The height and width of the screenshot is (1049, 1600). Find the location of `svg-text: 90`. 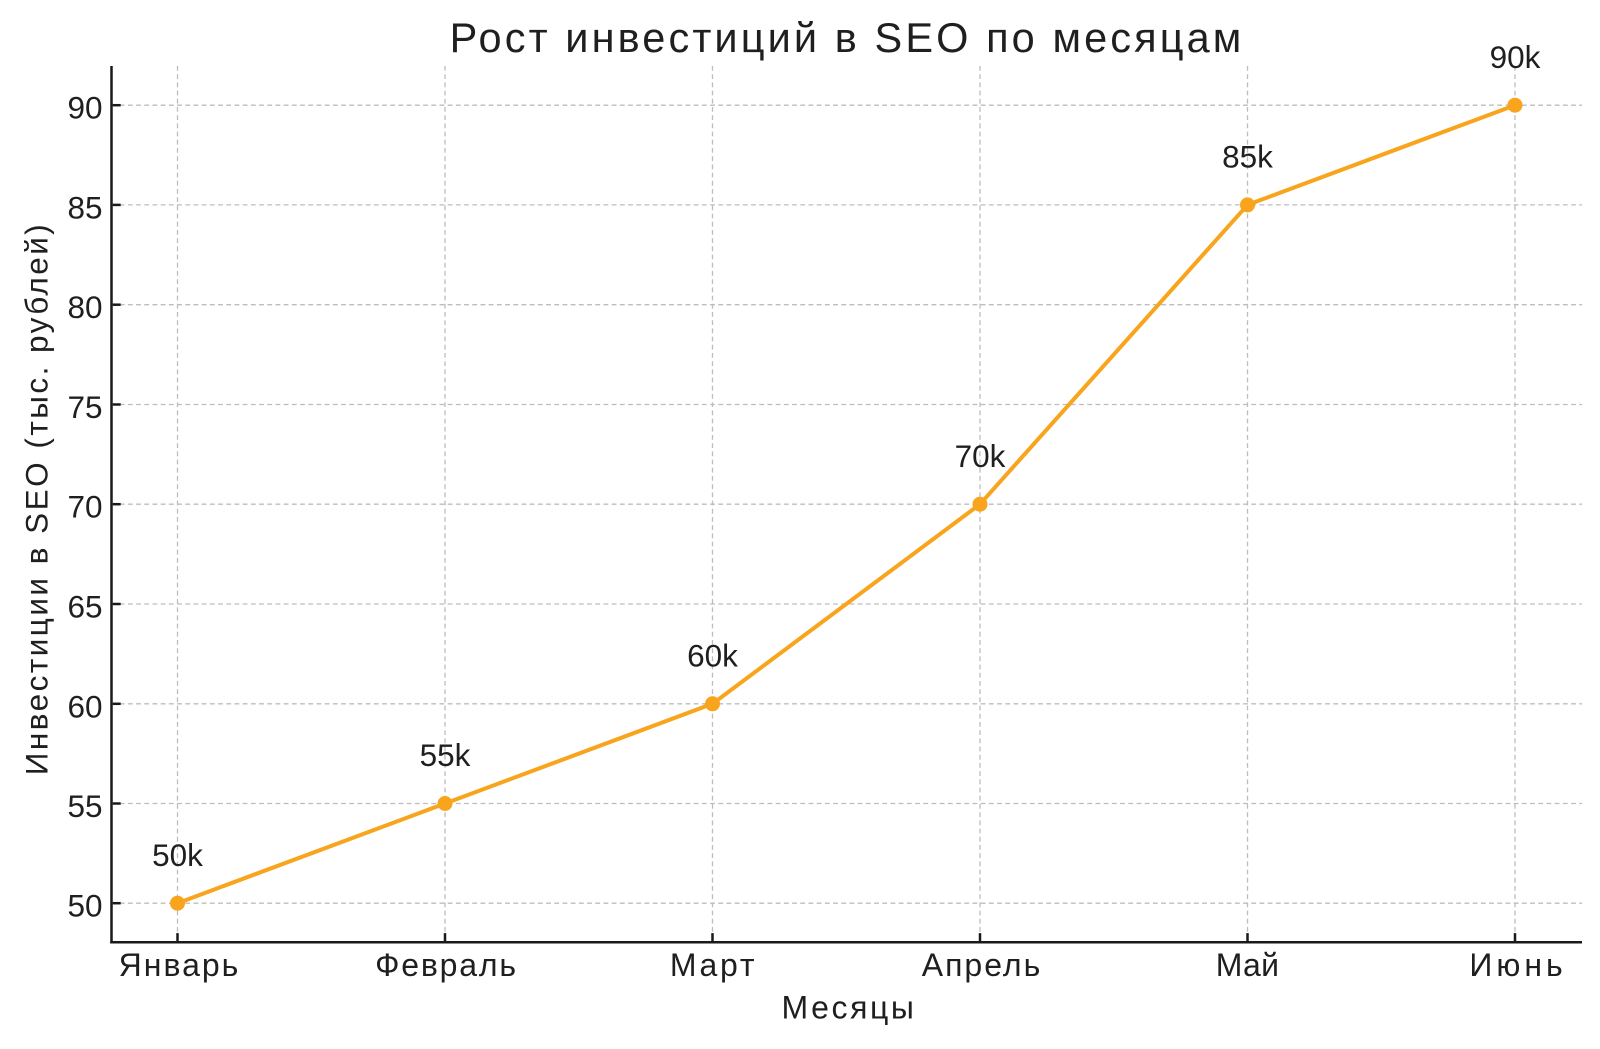

svg-text: 90 is located at coordinates (84, 108).